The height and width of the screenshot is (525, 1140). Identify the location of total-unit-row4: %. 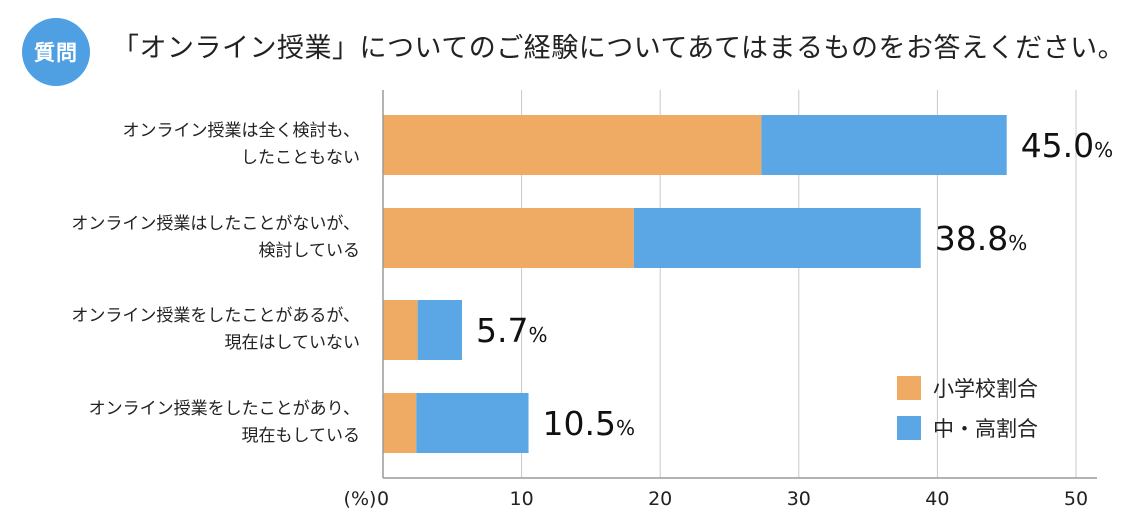
(625, 428).